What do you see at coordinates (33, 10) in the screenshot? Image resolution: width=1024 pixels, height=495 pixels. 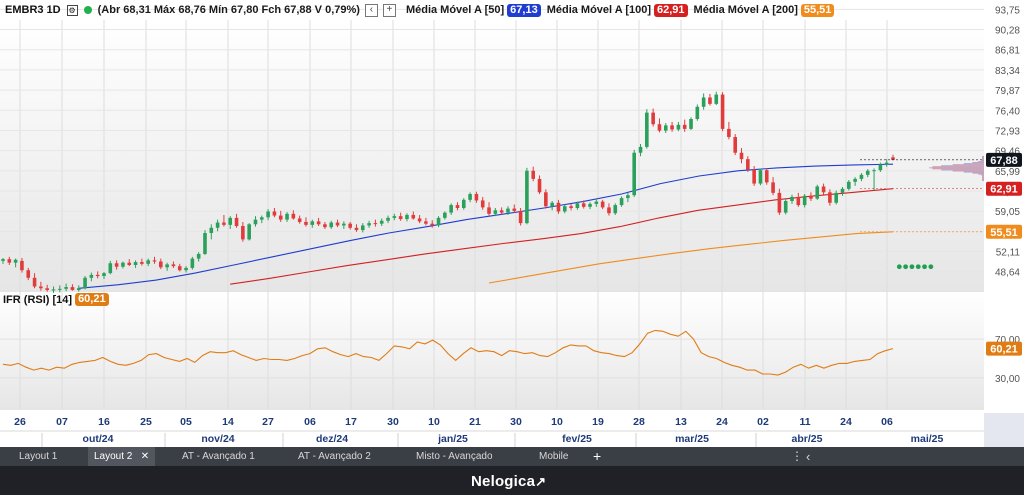 I see `symbol-label: EMBR3 1D` at bounding box center [33, 10].